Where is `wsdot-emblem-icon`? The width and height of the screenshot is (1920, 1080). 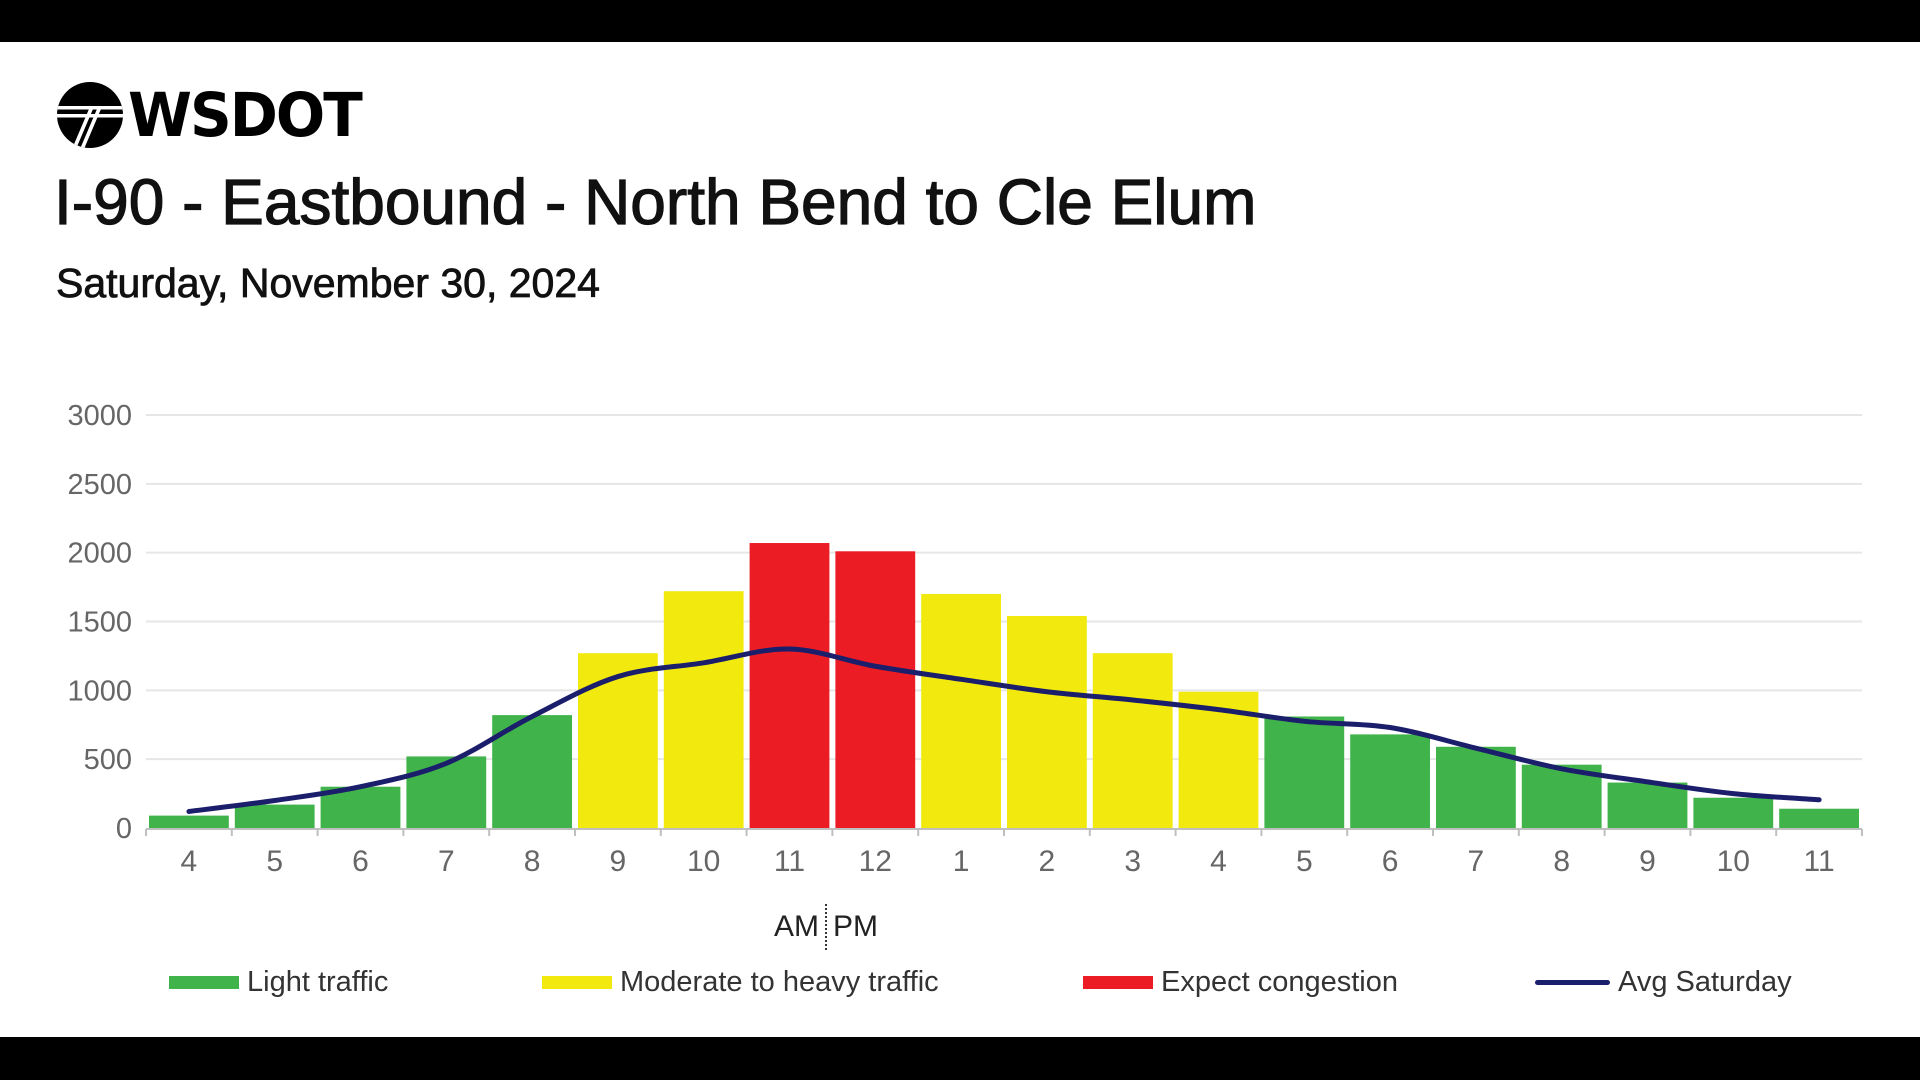 wsdot-emblem-icon is located at coordinates (89, 115).